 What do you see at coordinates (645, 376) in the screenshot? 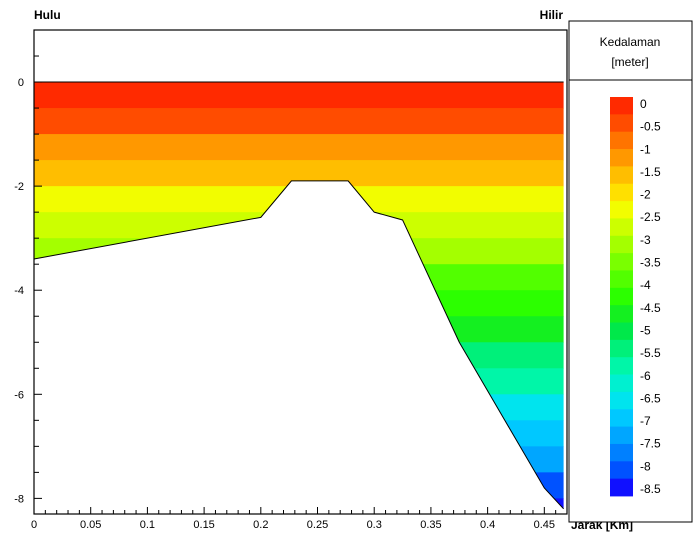
I see `legend-level-label: -6` at bounding box center [645, 376].